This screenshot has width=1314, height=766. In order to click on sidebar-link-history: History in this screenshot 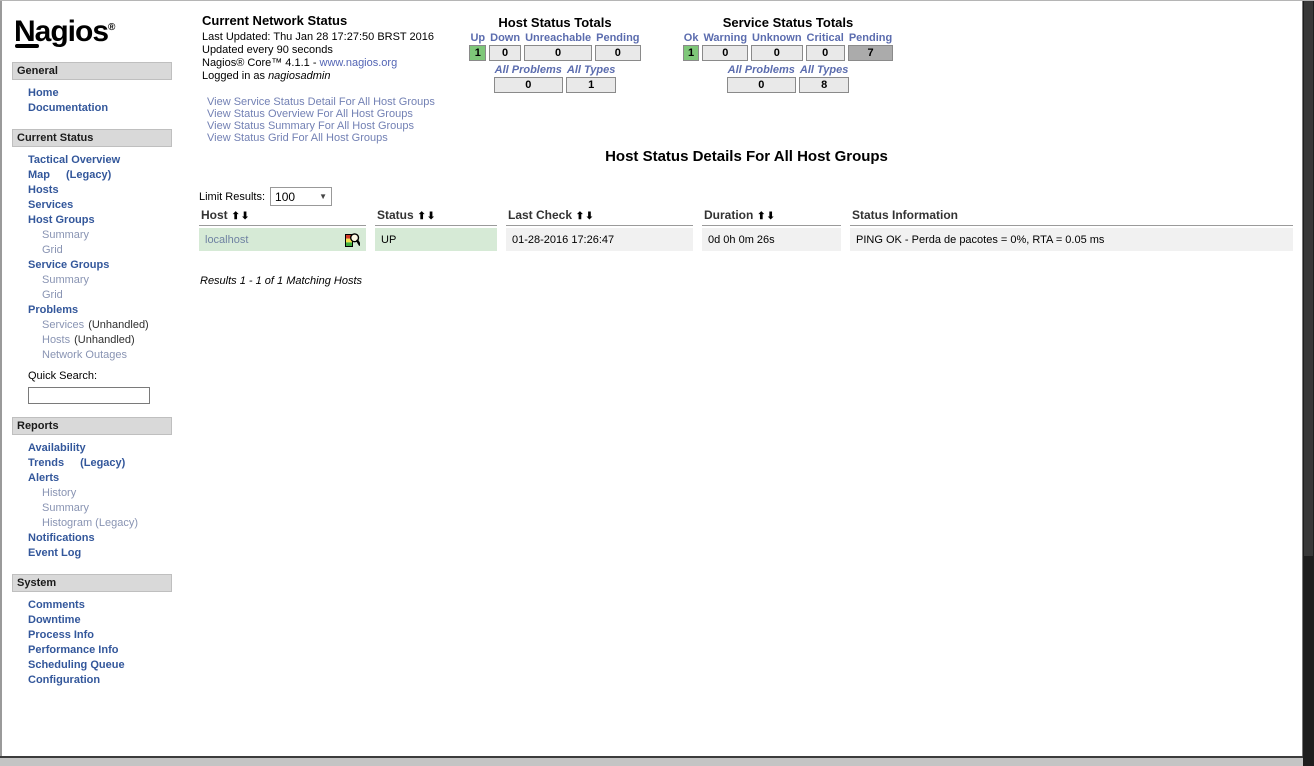, I will do `click(59, 492)`.